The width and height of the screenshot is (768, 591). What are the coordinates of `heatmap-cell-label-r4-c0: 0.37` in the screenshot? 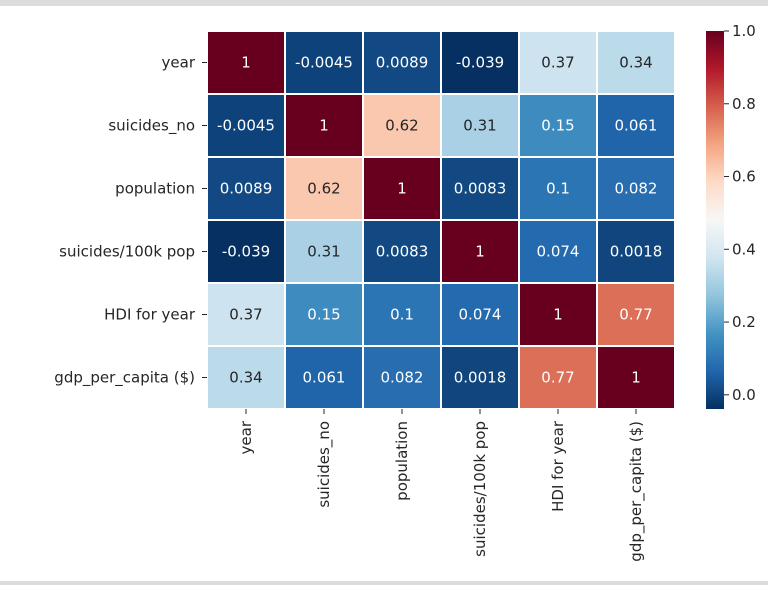 It's located at (245, 315).